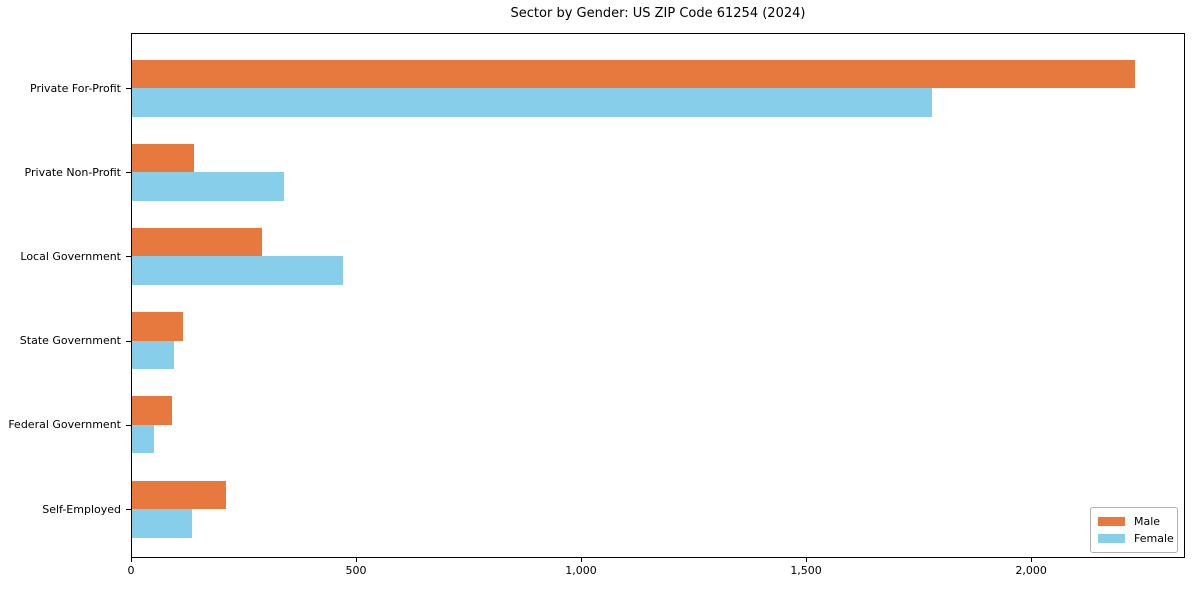  I want to click on x-tick-label: 500, so click(356, 570).